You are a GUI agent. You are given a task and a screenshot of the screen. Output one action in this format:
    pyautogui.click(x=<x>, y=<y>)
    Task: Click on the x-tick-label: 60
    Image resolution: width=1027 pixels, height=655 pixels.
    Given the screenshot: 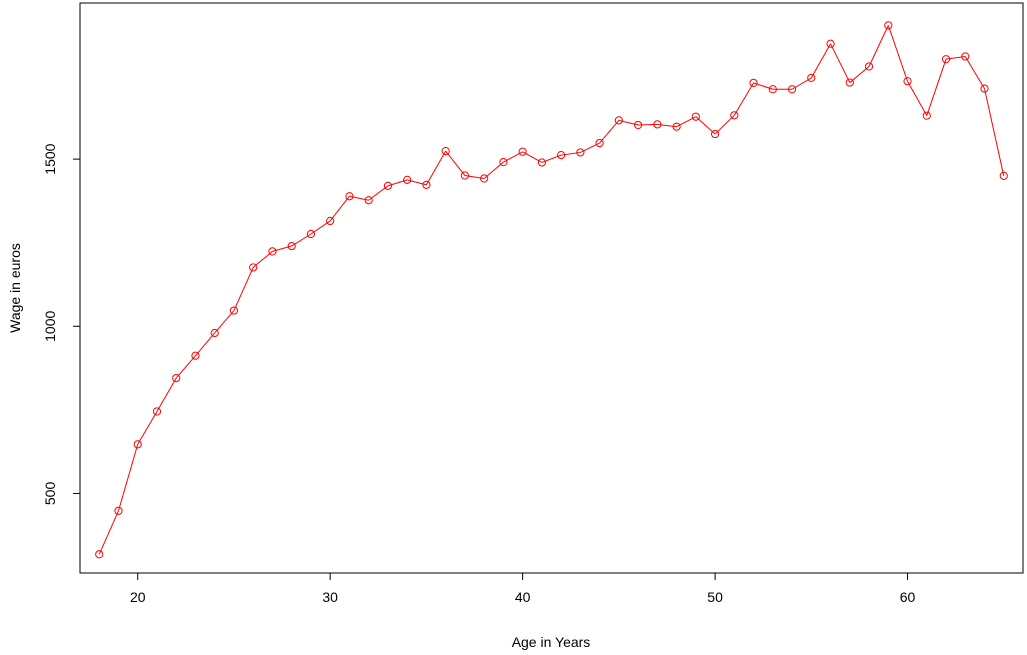 What is the action you would take?
    pyautogui.click(x=908, y=597)
    